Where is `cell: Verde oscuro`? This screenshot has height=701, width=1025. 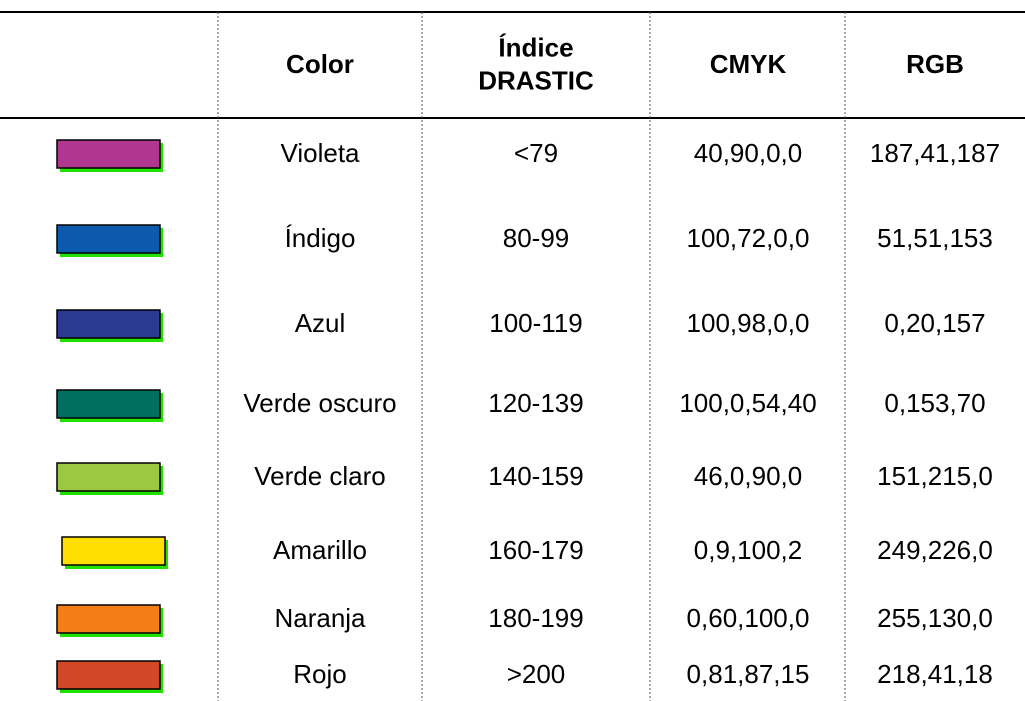
cell: Verde oscuro is located at coordinates (319, 403).